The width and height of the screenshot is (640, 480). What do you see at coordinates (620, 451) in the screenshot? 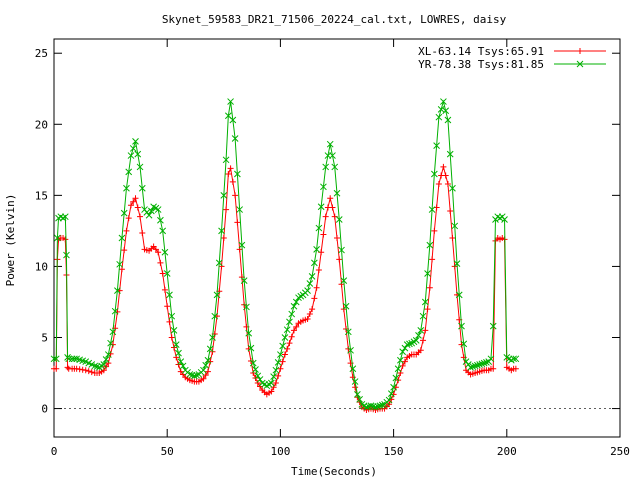
I see `x-tick-label: 250` at bounding box center [620, 451].